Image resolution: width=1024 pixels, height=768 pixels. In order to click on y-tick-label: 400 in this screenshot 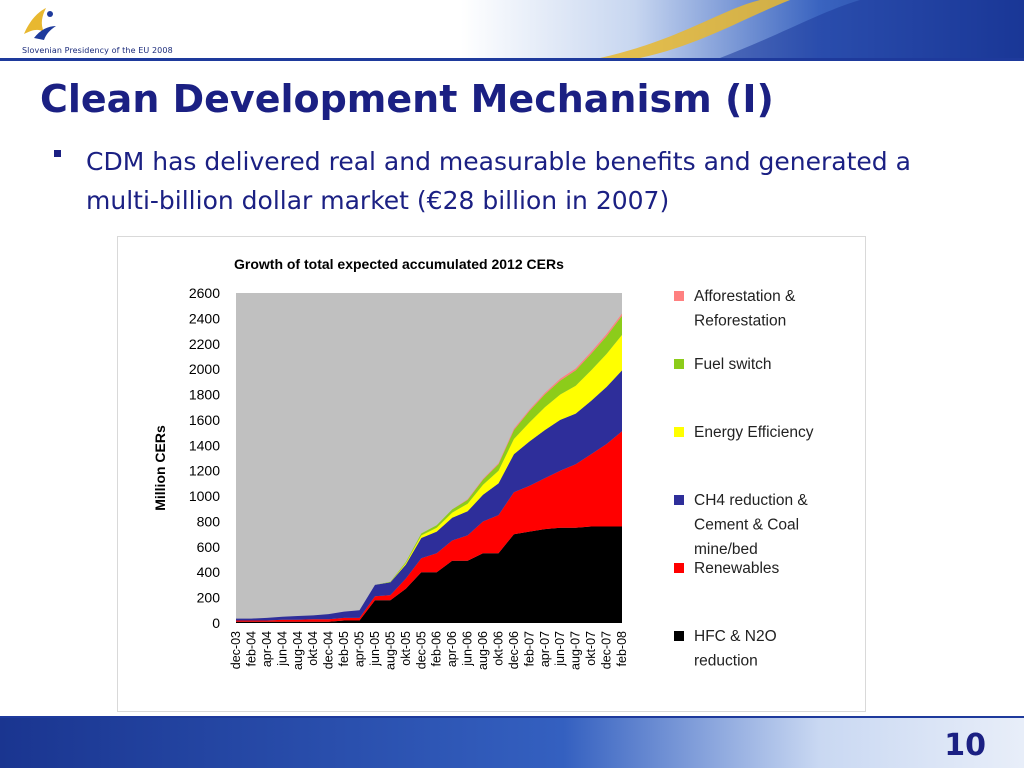, I will do `click(209, 572)`.